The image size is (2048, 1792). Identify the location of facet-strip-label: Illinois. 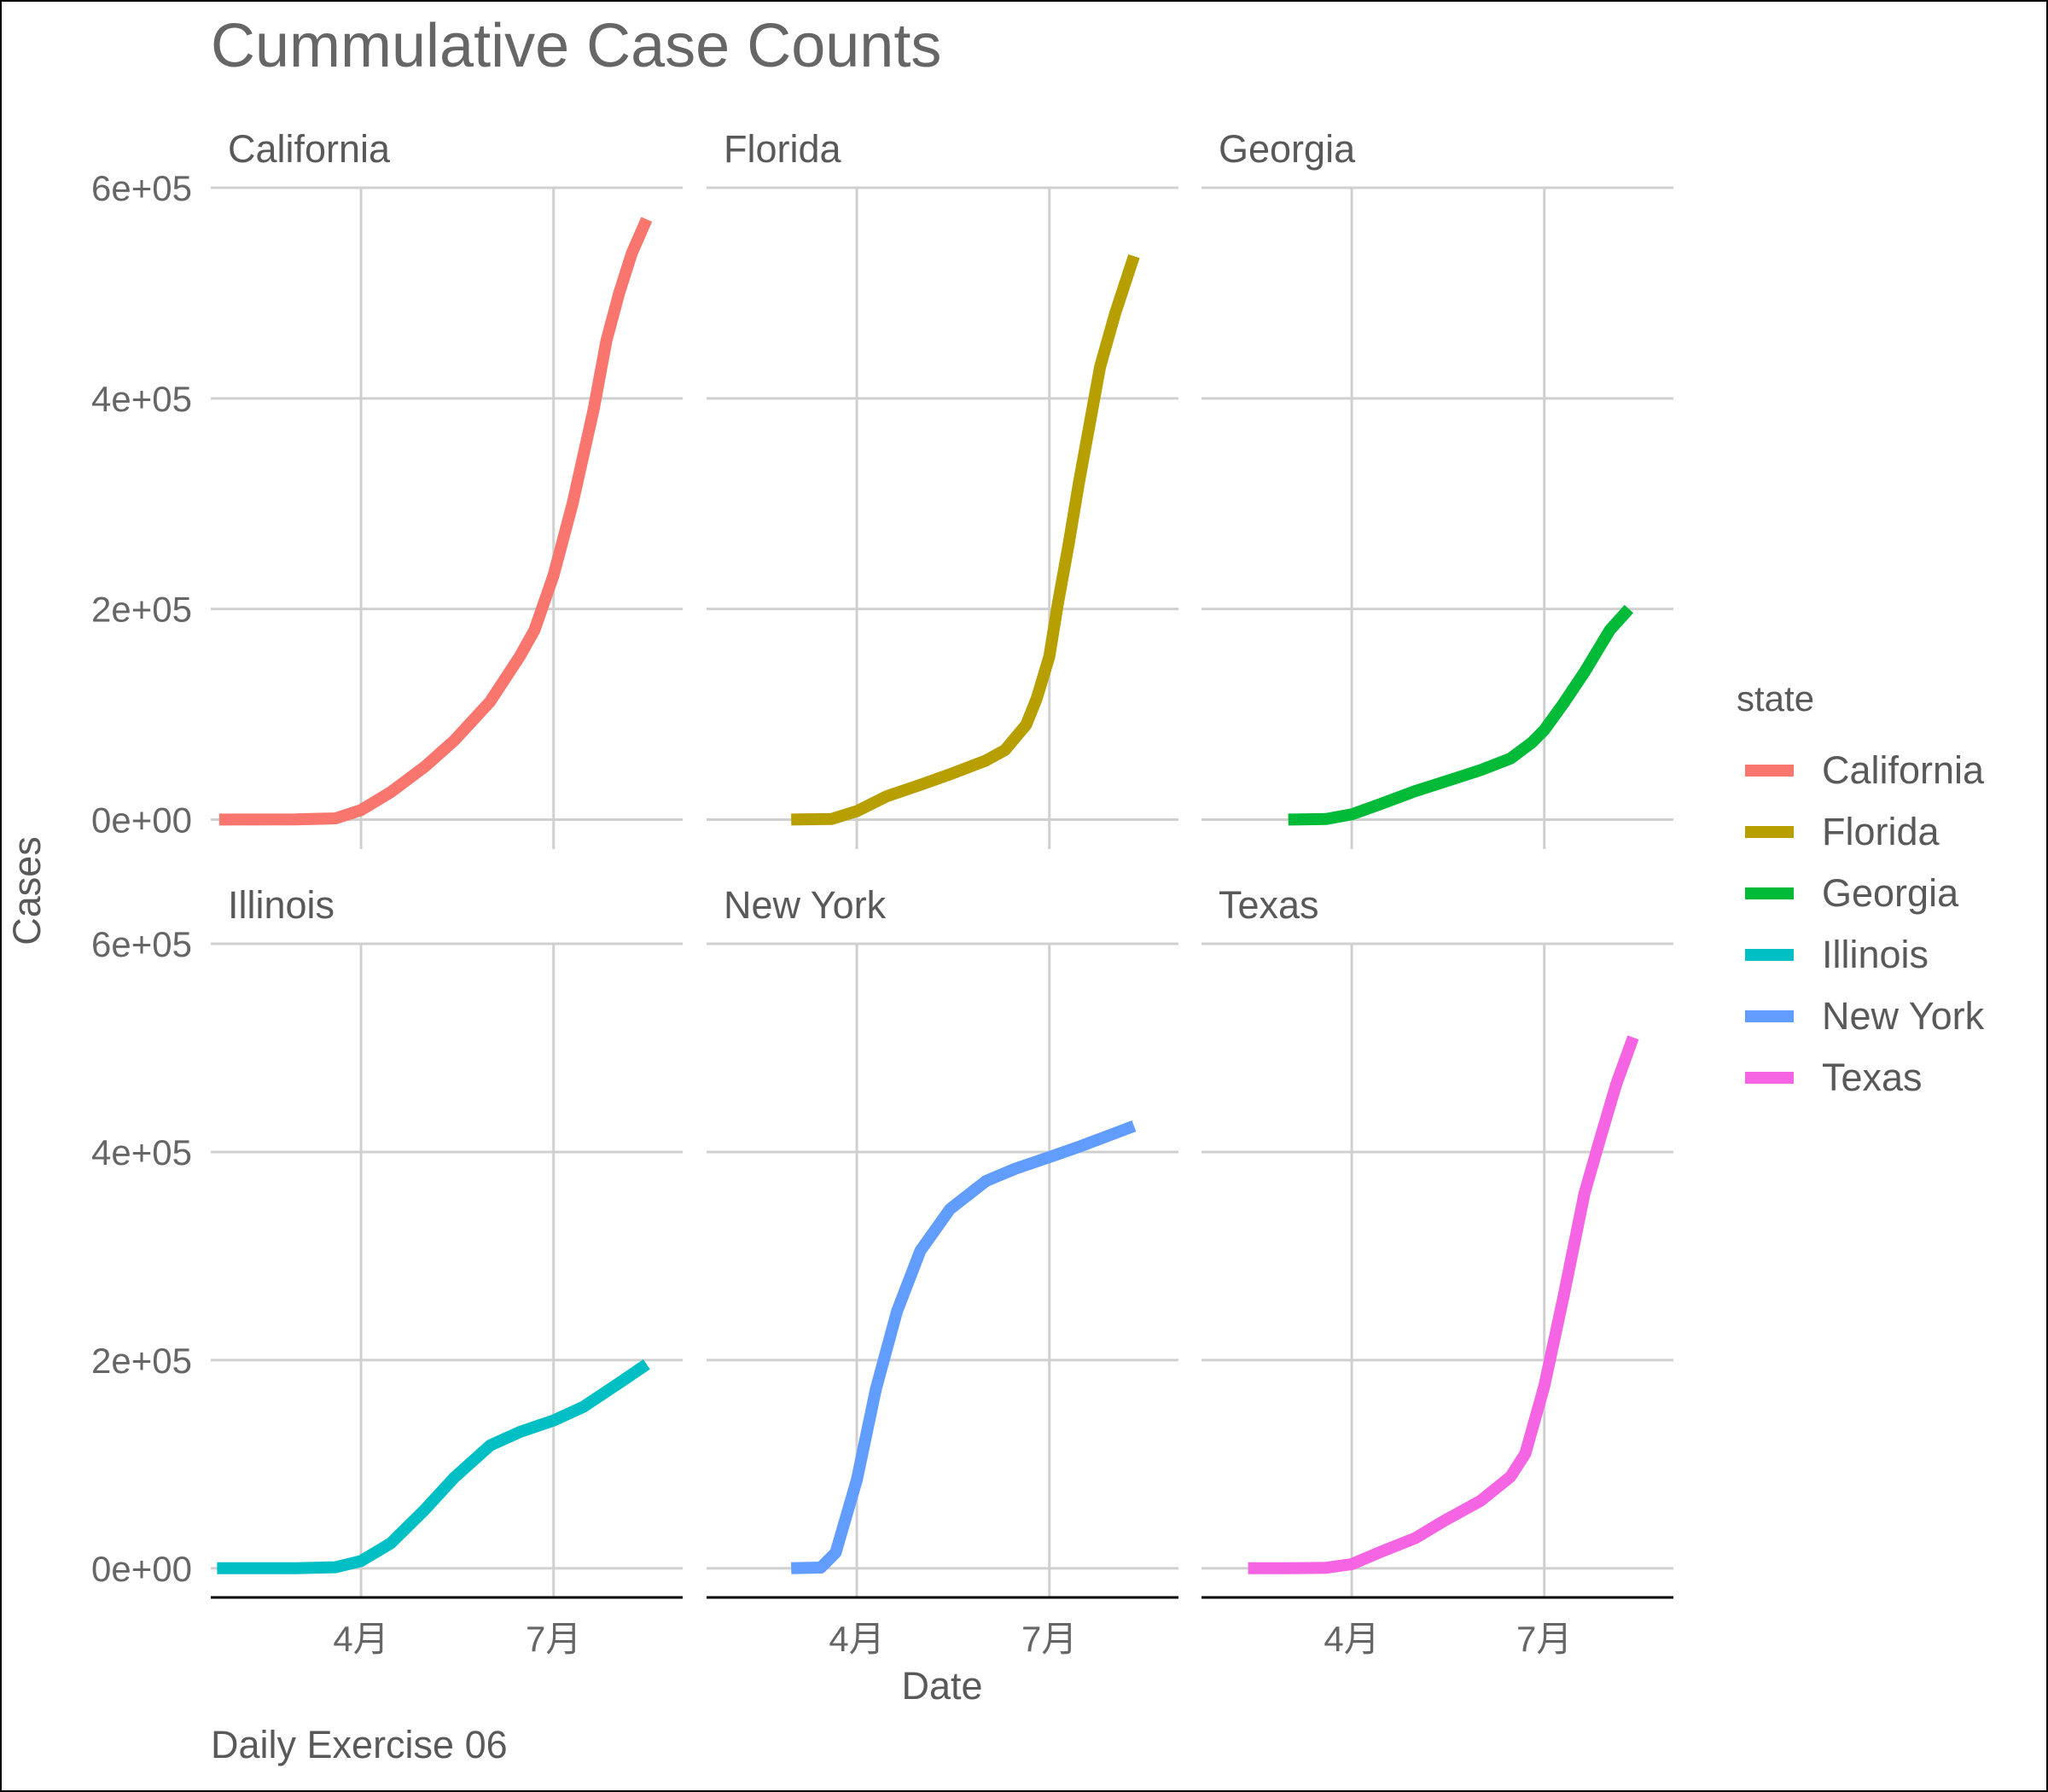
(281, 905).